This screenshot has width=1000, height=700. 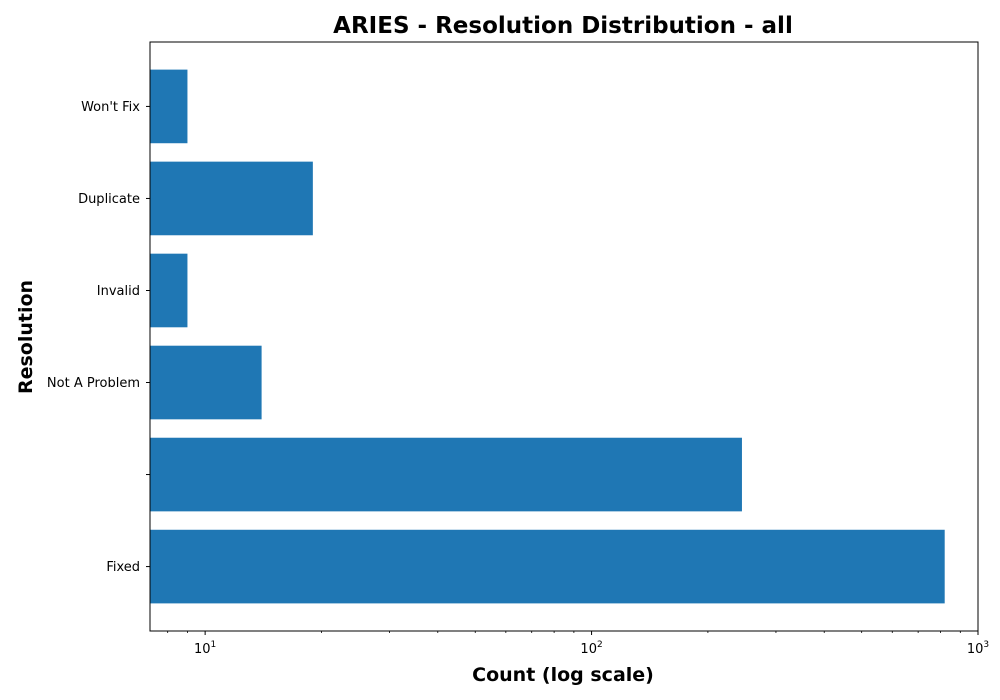 I want to click on y-tick-label: Not A Problem, so click(x=93, y=383).